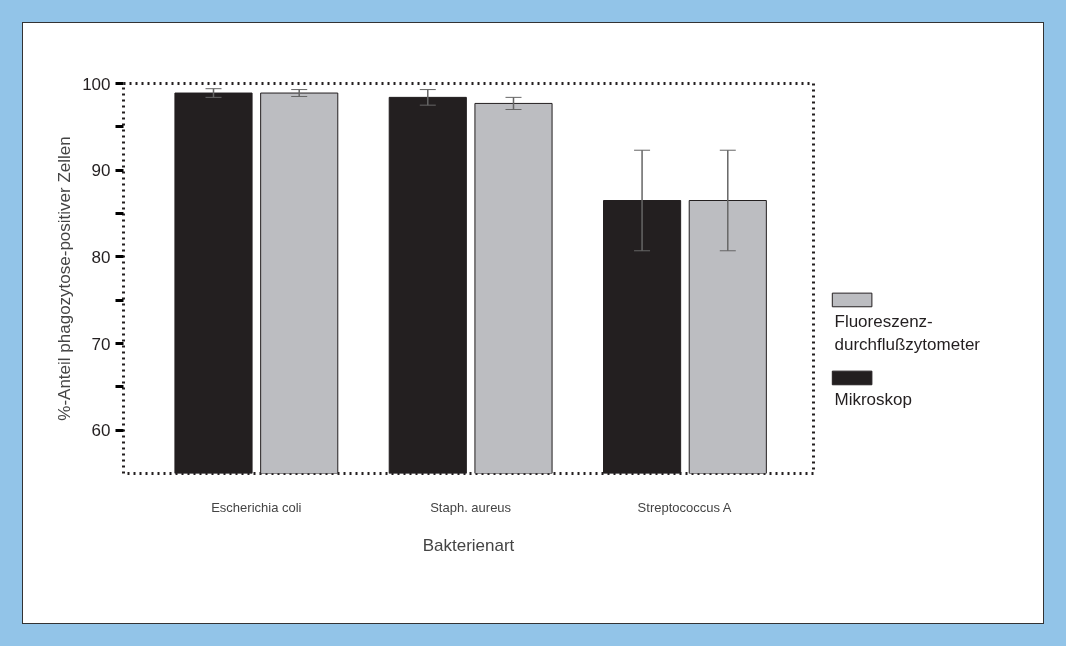 The width and height of the screenshot is (1084, 668). Describe the element at coordinates (907, 333) in the screenshot. I see `legend-label: Fluoreszenz- durchflußzytometer` at that location.